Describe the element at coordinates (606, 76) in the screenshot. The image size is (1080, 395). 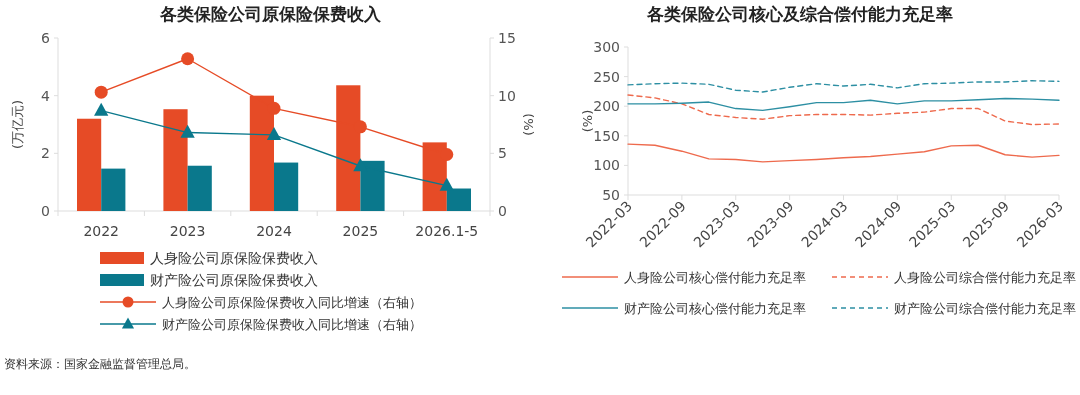
I see `y-tick-label: 250` at that location.